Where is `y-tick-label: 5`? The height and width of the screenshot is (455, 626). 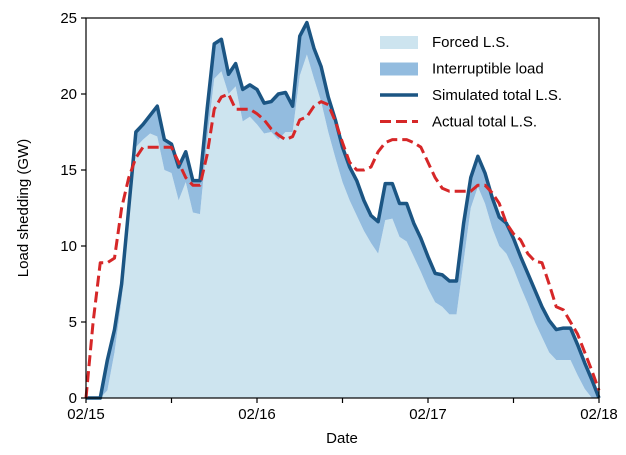
y-tick-label: 5 is located at coordinates (73, 322).